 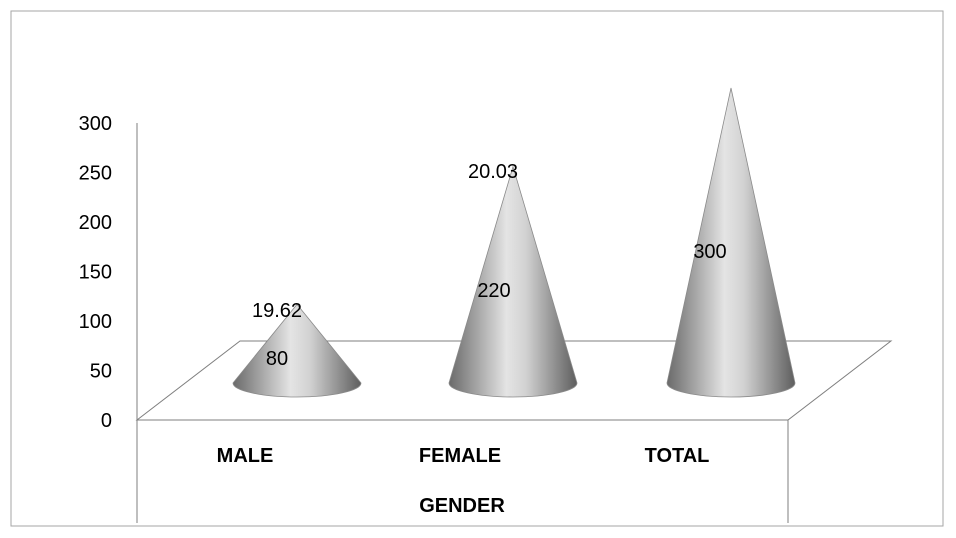 What do you see at coordinates (709, 252) in the screenshot?
I see `data-label-value: 300` at bounding box center [709, 252].